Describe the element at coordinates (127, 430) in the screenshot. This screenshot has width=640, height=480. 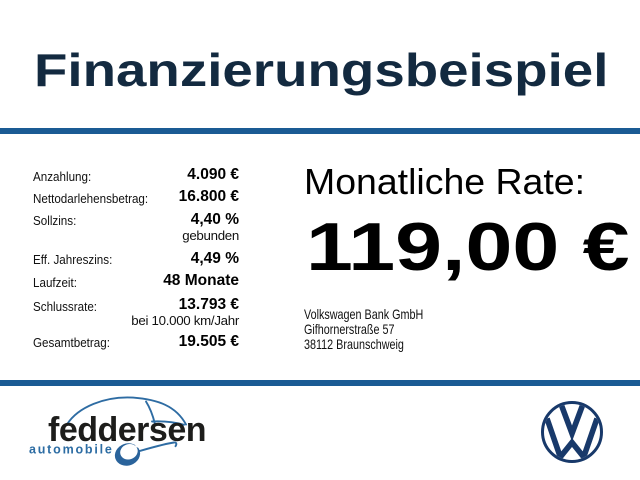
I see `svg-text: feddersen` at that location.